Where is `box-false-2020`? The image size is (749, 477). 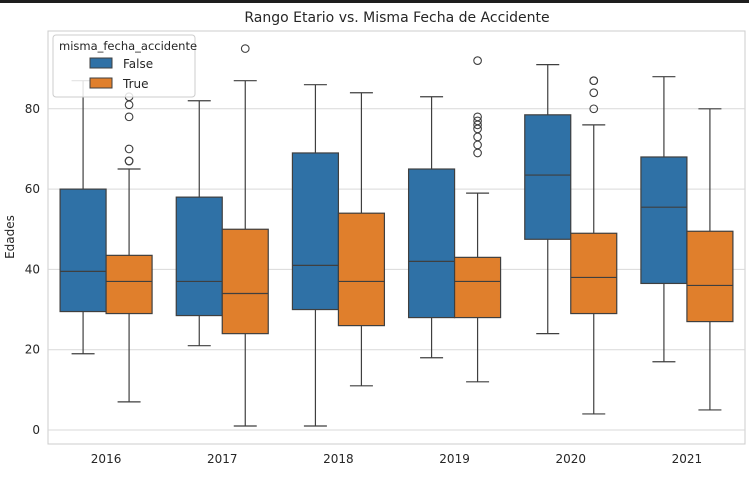 box-false-2020 is located at coordinates (548, 199).